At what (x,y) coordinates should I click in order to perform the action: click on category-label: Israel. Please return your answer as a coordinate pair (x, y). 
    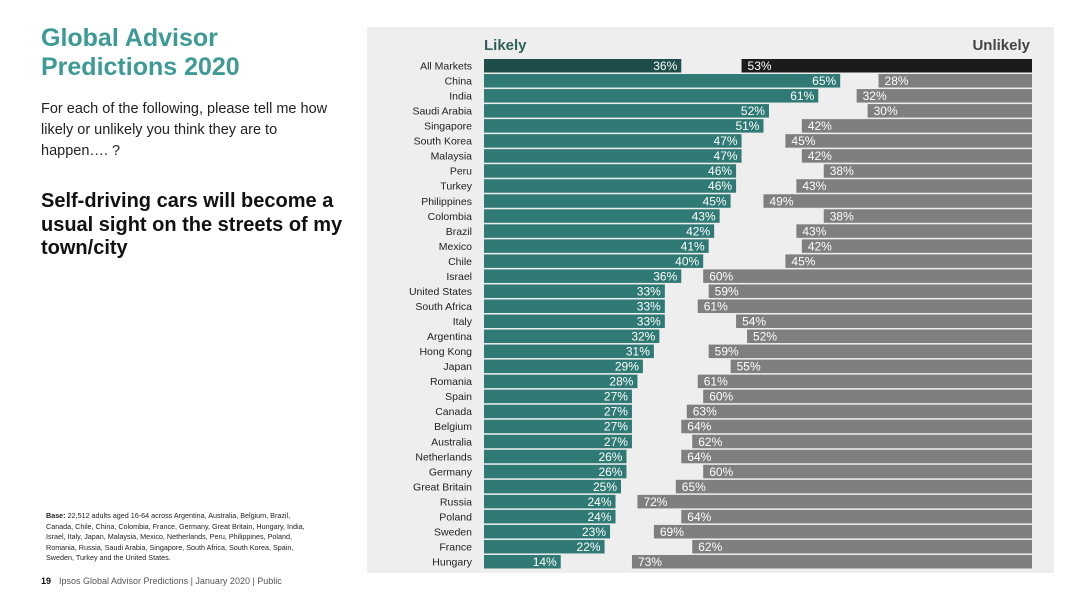
    Looking at the image, I should click on (459, 277).